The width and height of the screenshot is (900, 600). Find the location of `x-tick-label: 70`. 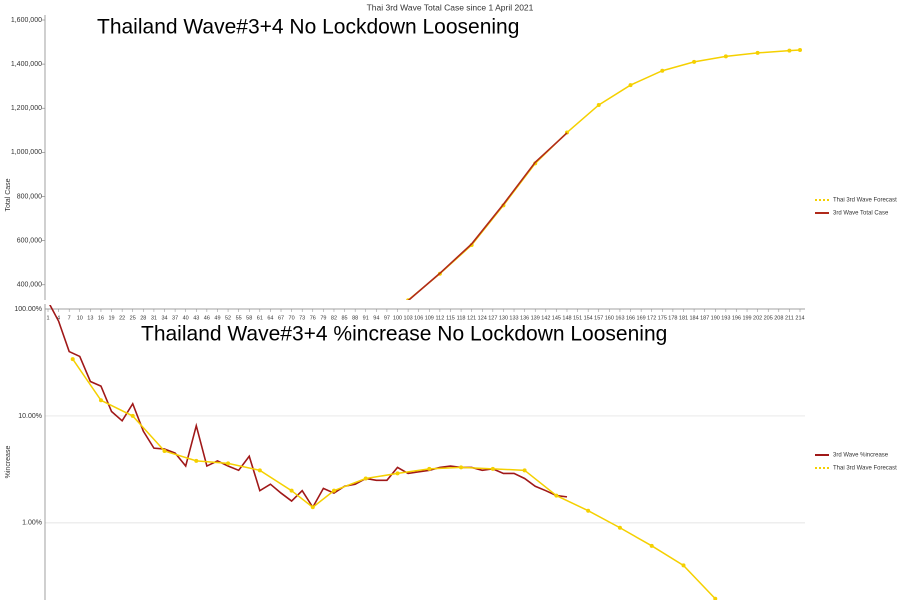

x-tick-label: 70 is located at coordinates (292, 318).